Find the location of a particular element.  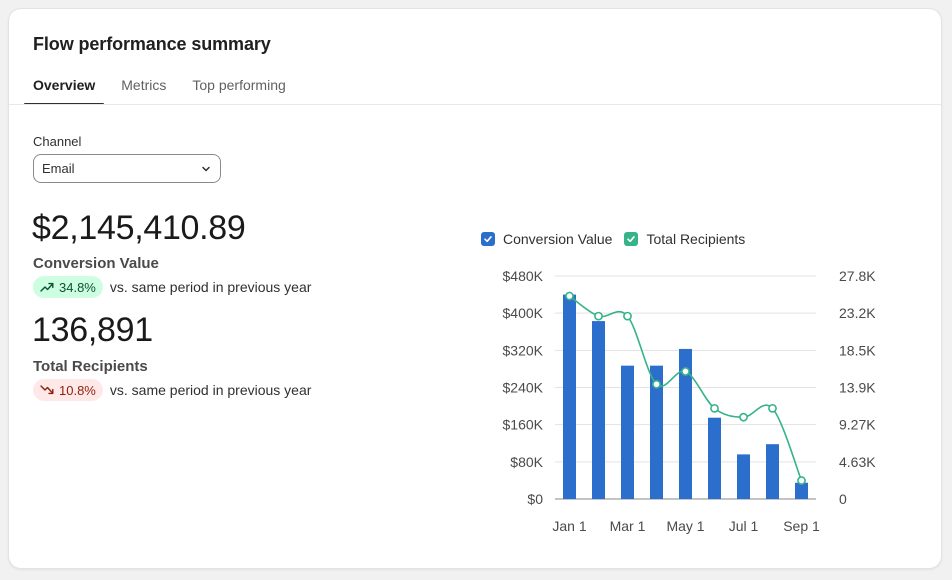

legend-label: Conversion Value is located at coordinates (558, 239).